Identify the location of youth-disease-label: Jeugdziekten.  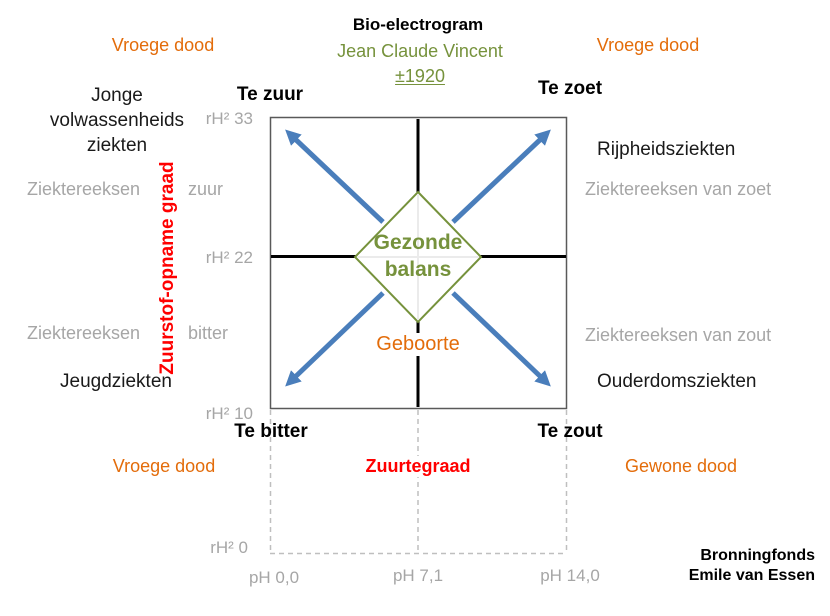
(116, 381).